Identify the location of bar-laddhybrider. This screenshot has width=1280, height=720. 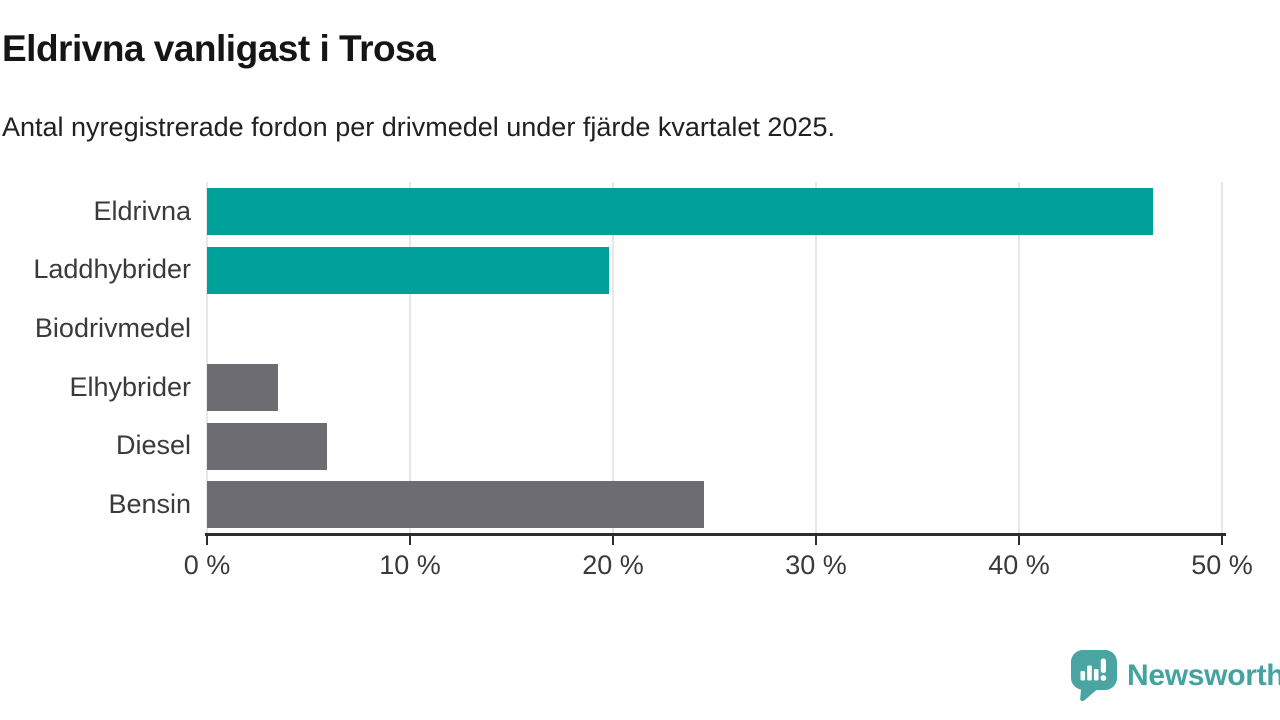
(408, 270).